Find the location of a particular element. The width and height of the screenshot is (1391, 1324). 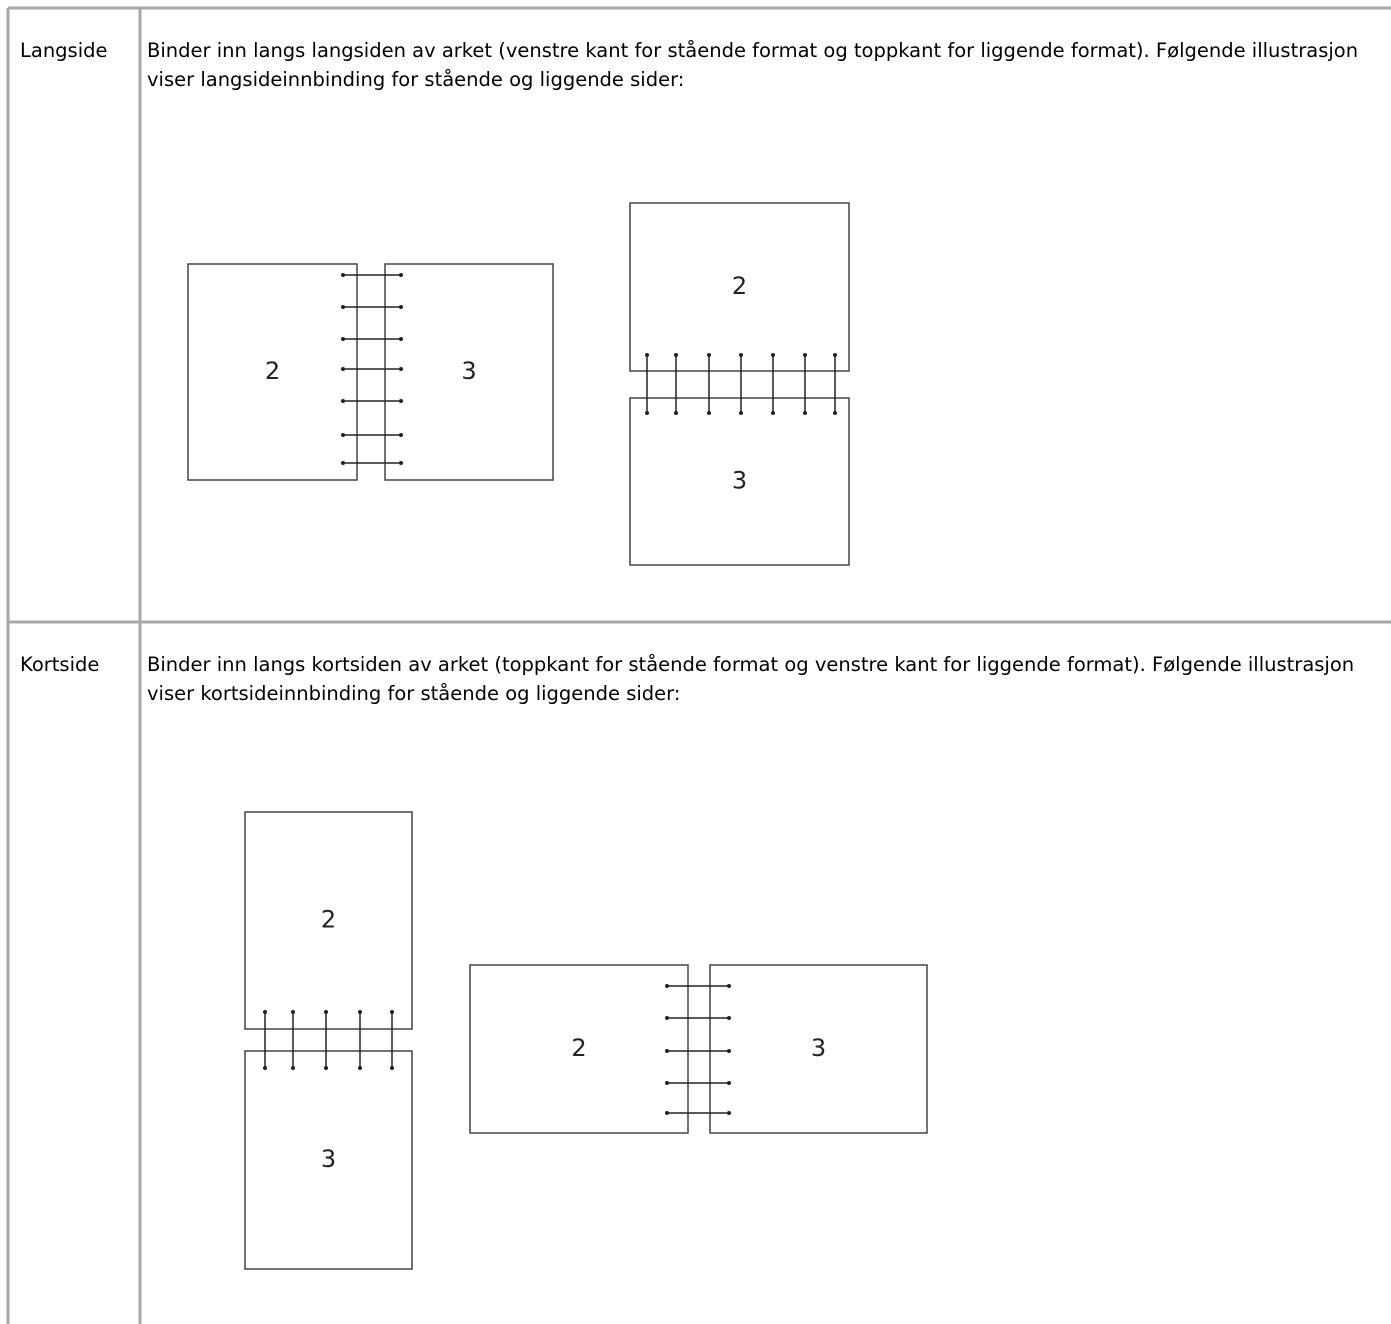

row-label: Kortside is located at coordinates (60, 664).